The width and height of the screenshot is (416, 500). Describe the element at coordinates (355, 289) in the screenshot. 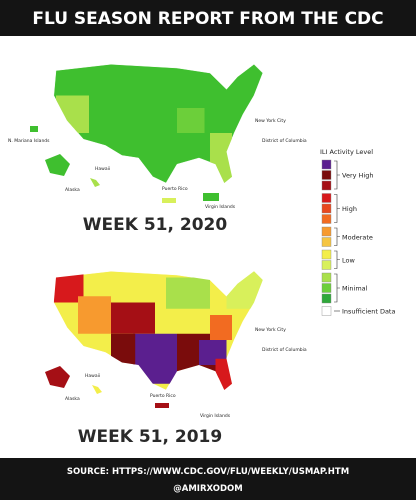

I see `legend-label: Minimal` at that location.